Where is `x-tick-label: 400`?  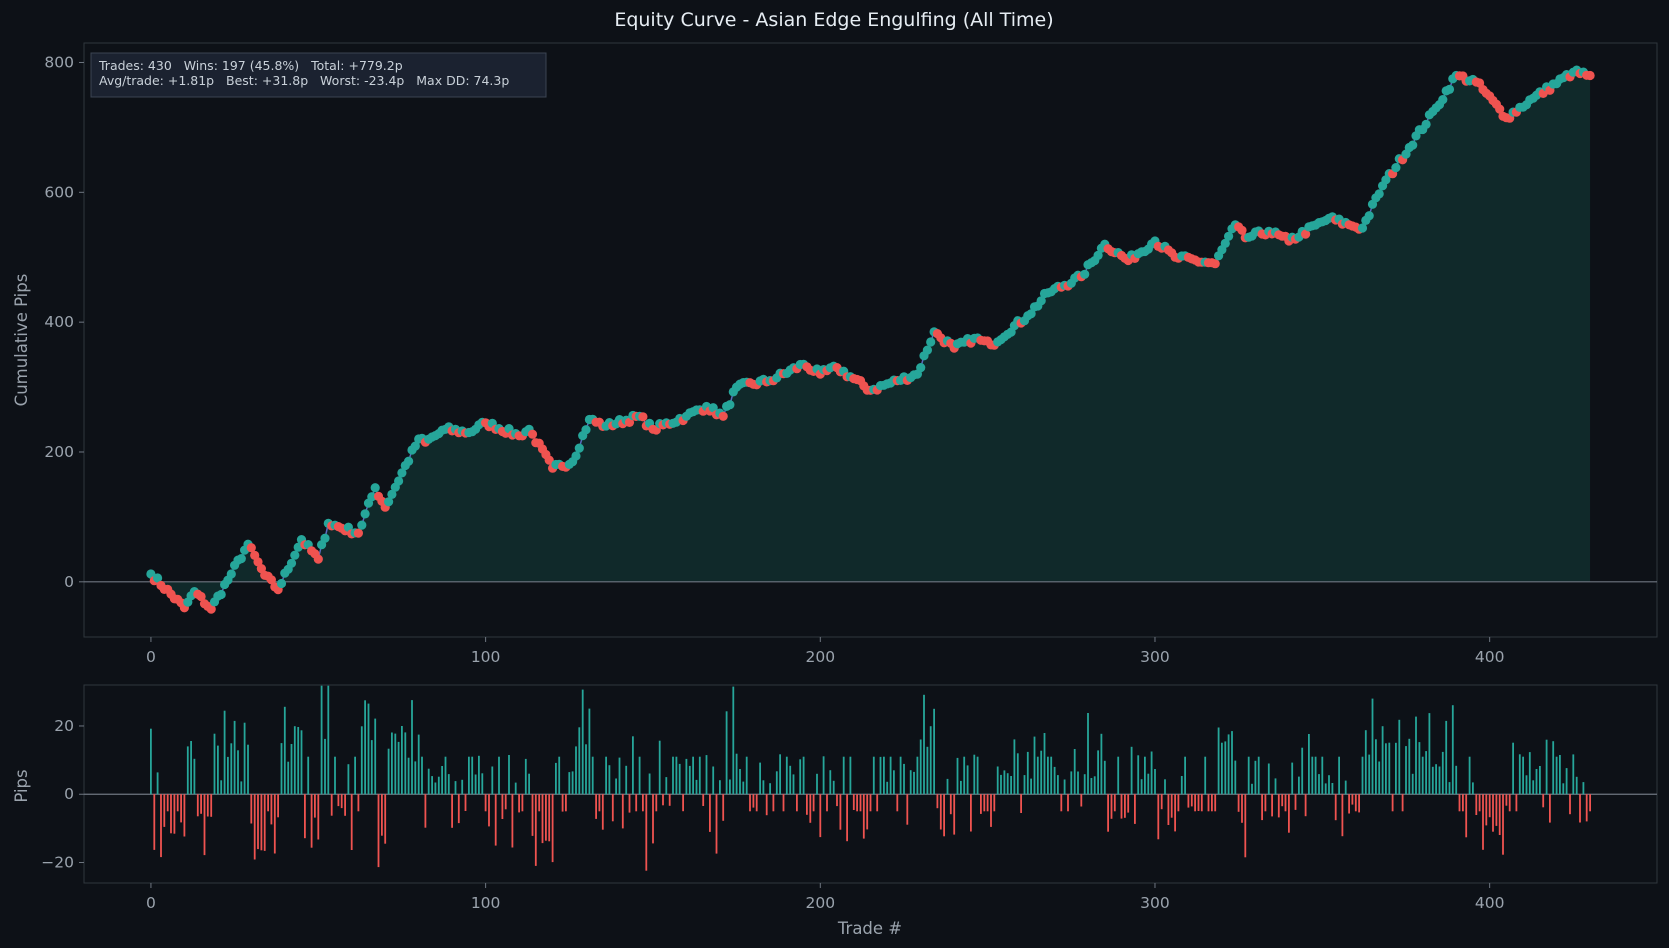
x-tick-label: 400 is located at coordinates (1490, 657).